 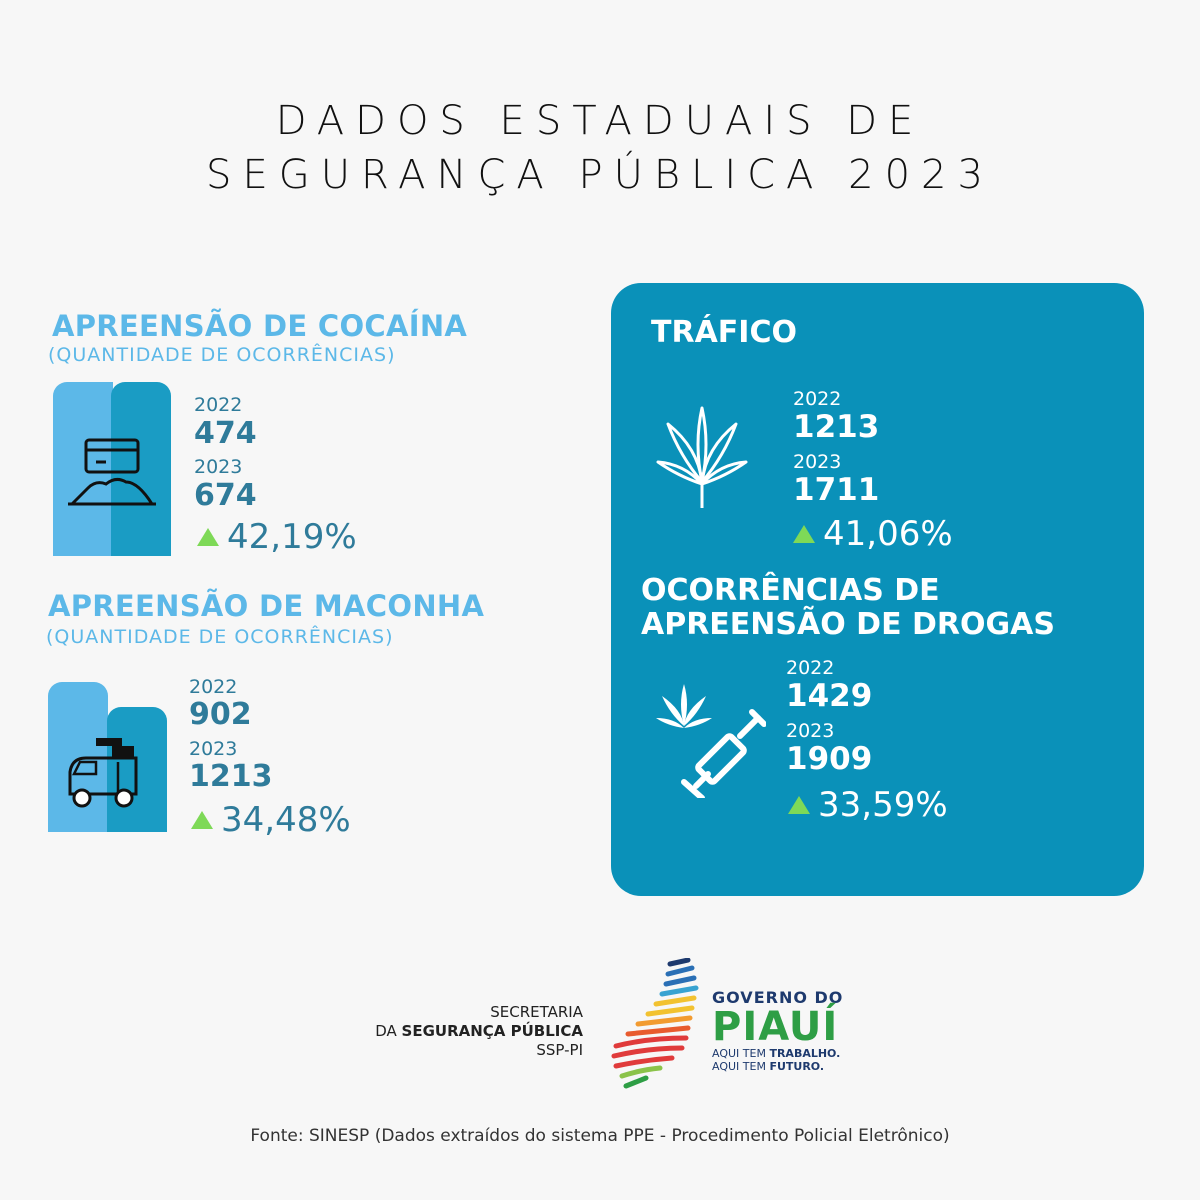 I want to click on gov-line2: PIAUÍ, so click(x=775, y=1027).